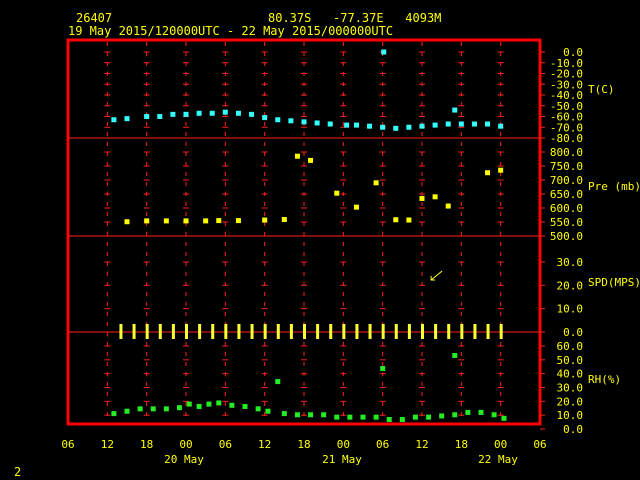 The width and height of the screenshot is (640, 480). What do you see at coordinates (570, 388) in the screenshot?
I see `y-tick-label: 30.0` at bounding box center [570, 388].